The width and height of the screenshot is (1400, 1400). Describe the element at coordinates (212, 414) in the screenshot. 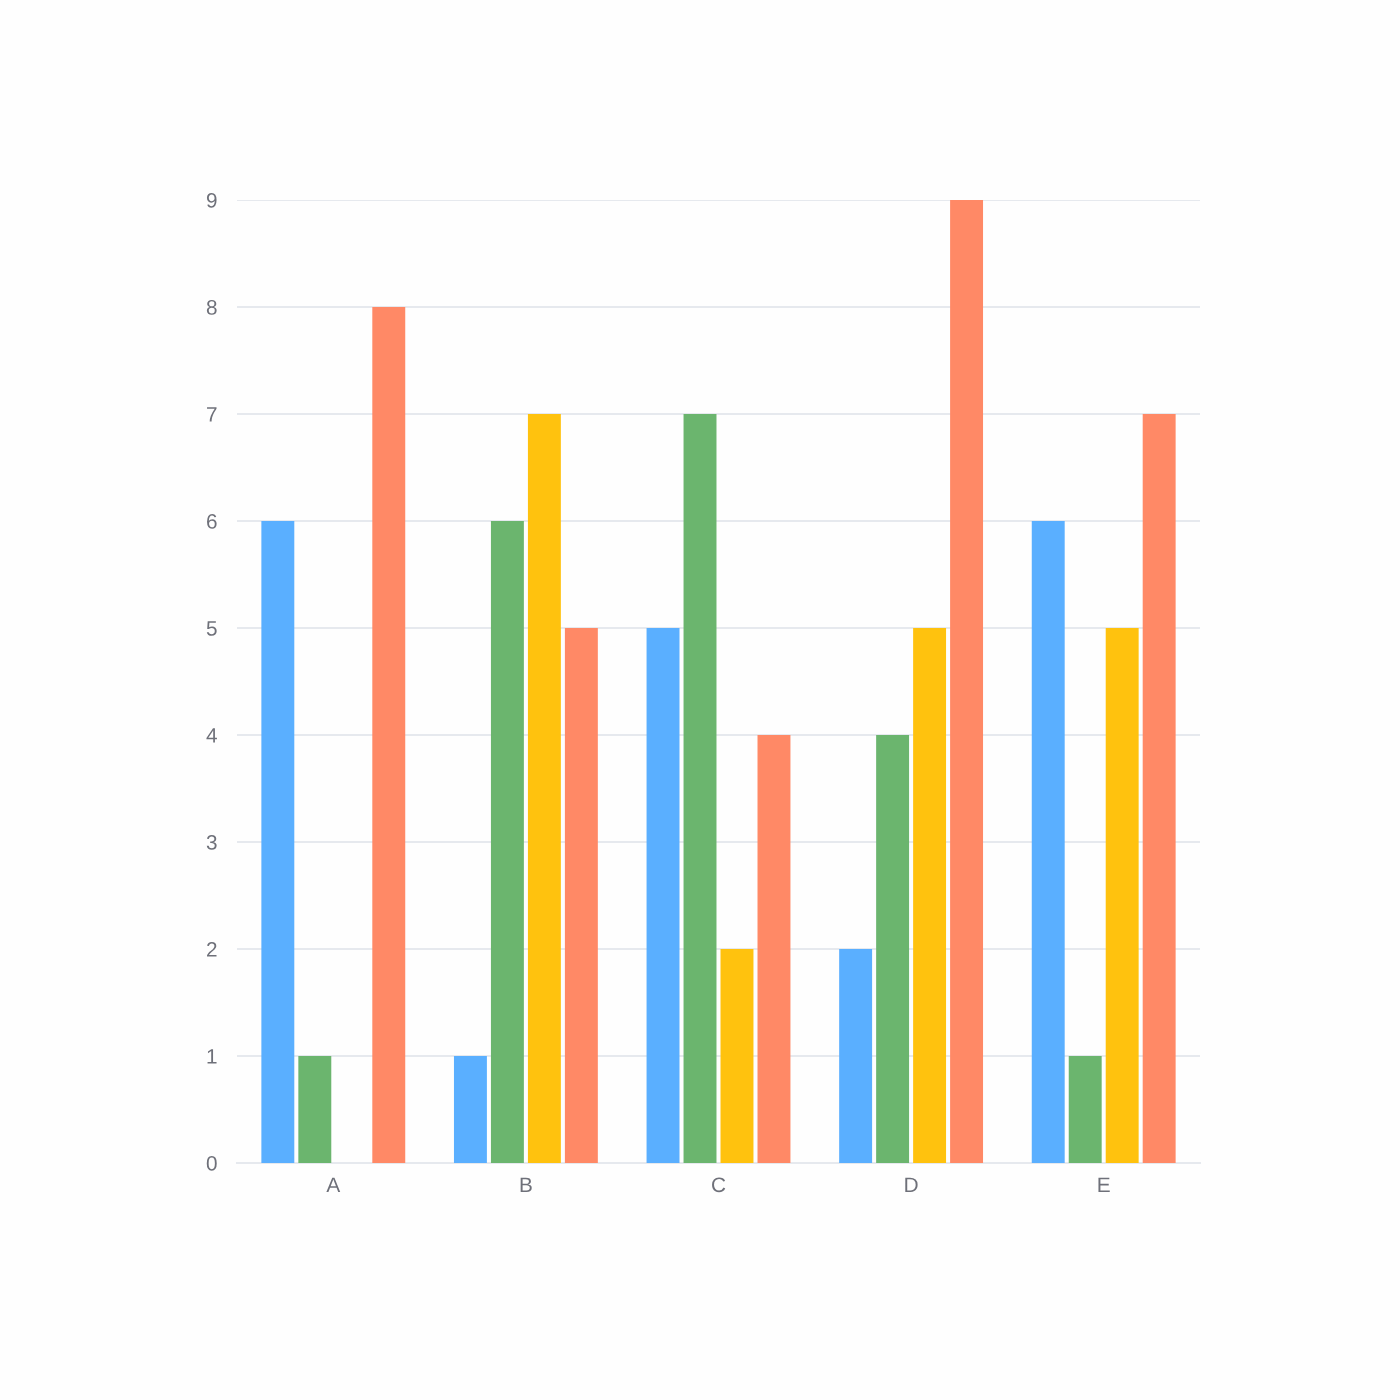

I see `y-tick-label: 7` at that location.